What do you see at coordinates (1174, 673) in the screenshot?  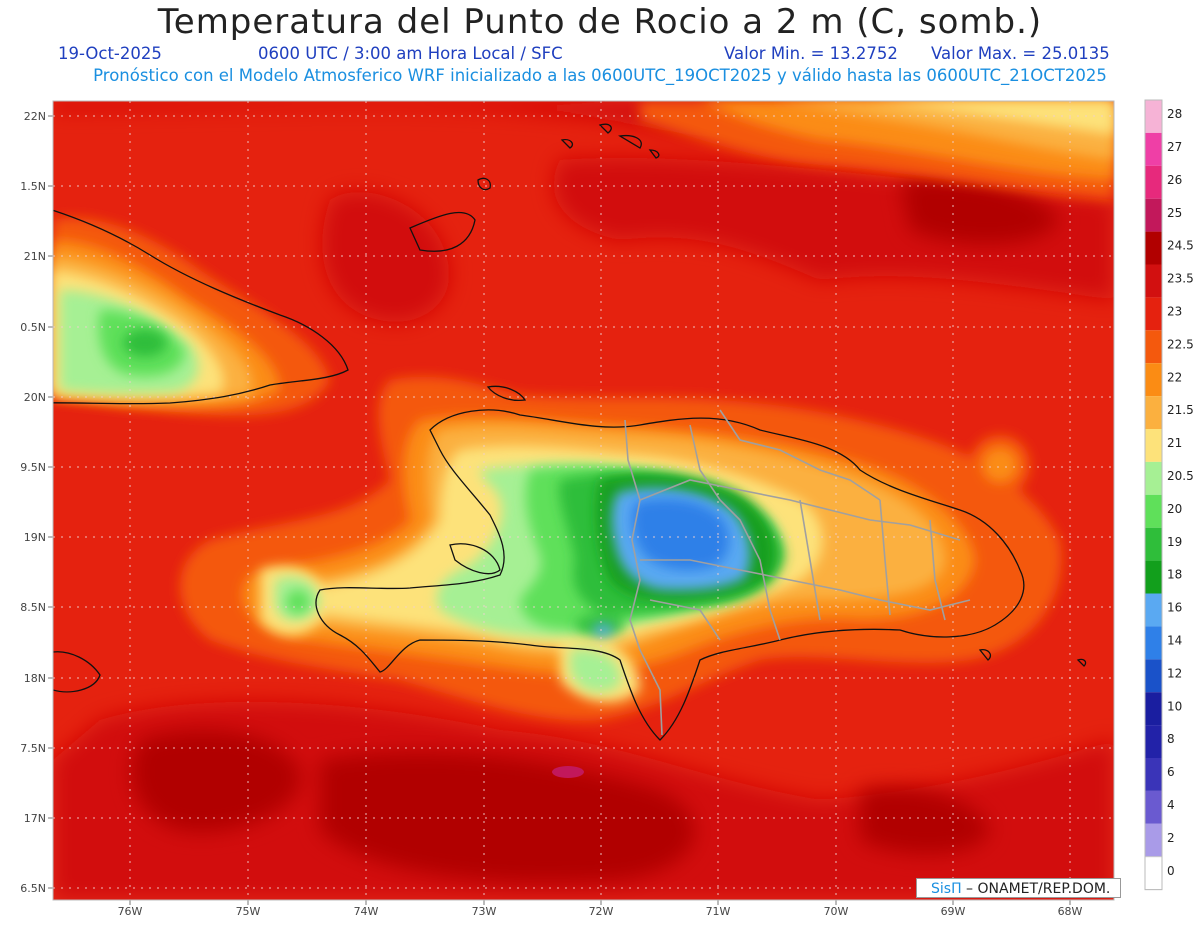 I see `legend-label: 12` at bounding box center [1174, 673].